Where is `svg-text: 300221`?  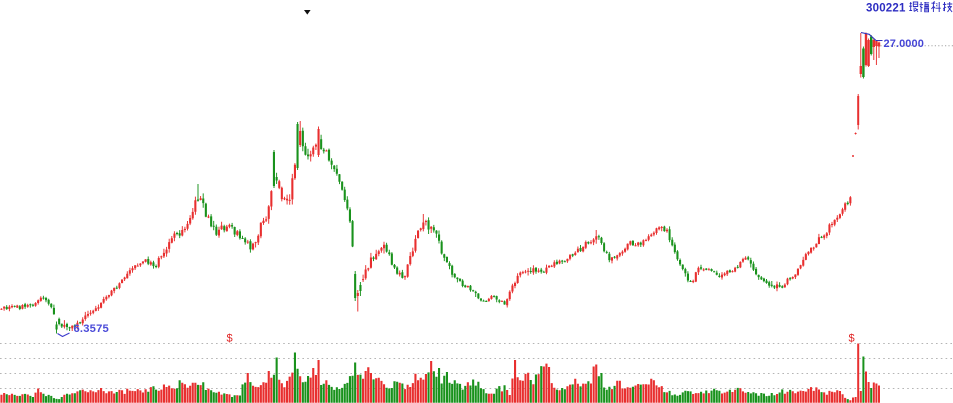 svg-text: 300221 is located at coordinates (886, 9).